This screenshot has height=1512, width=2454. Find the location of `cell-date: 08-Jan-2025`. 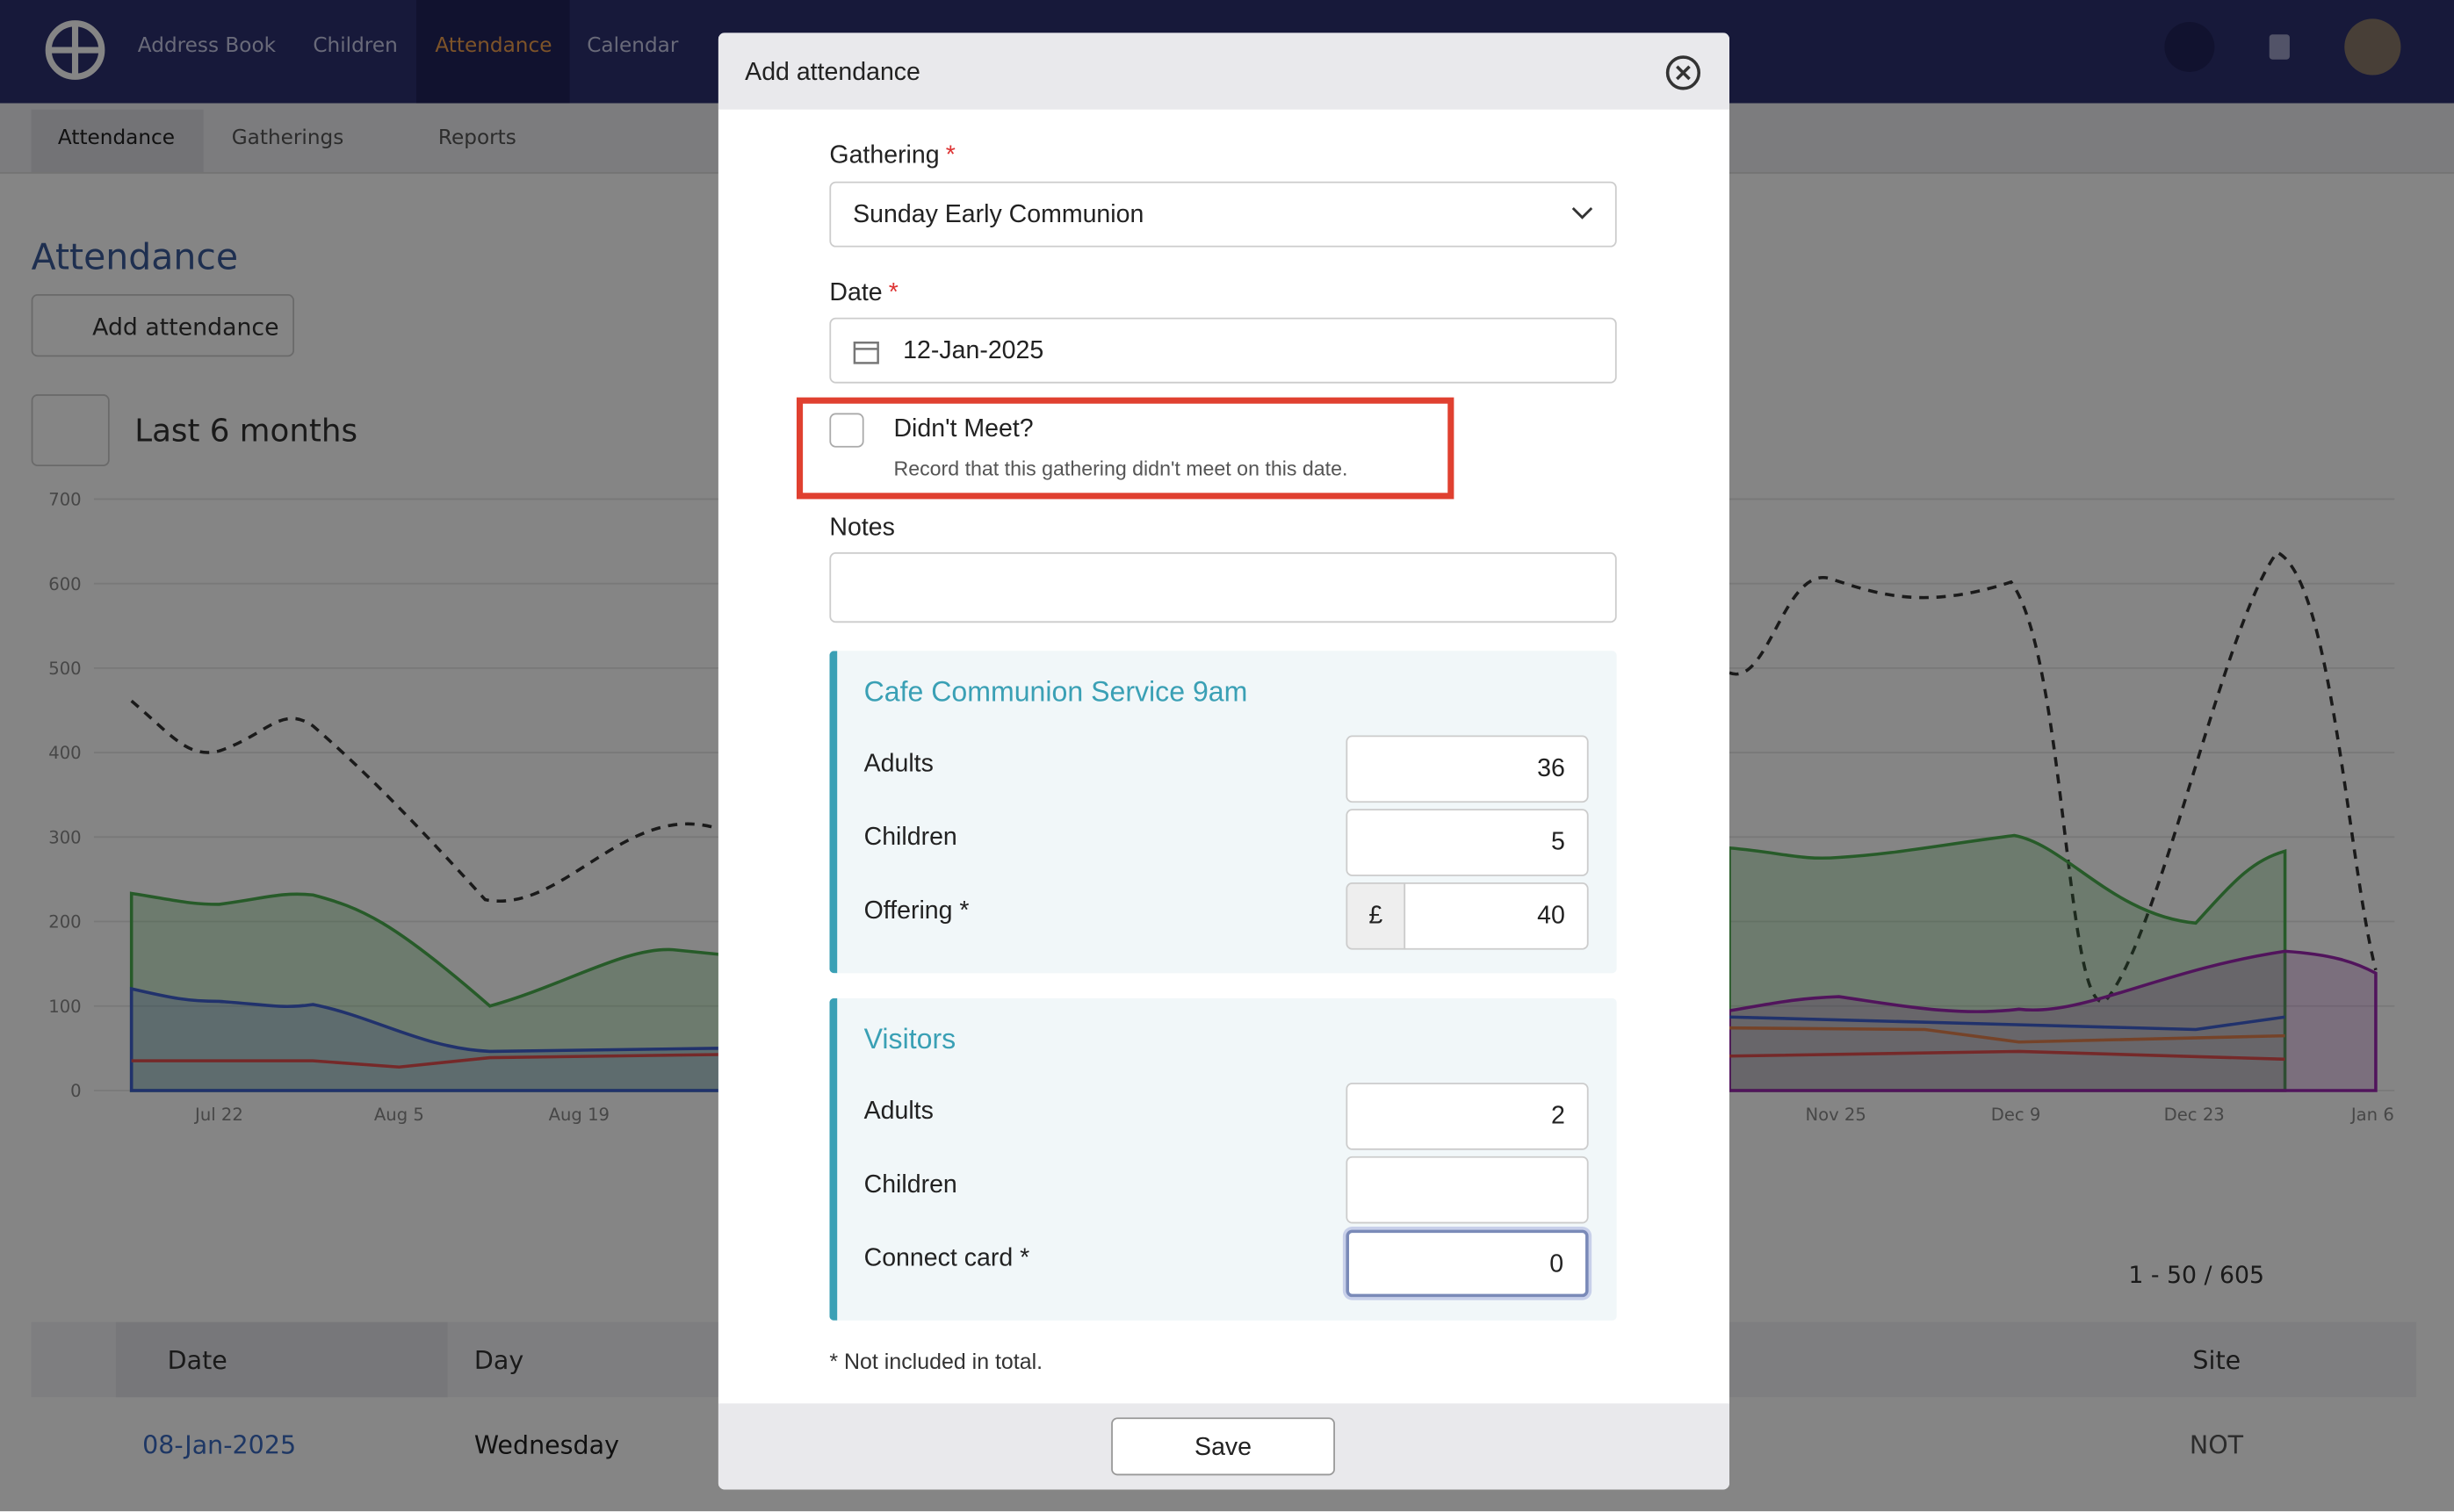

cell-date: 08-Jan-2025 is located at coordinates (219, 1444).